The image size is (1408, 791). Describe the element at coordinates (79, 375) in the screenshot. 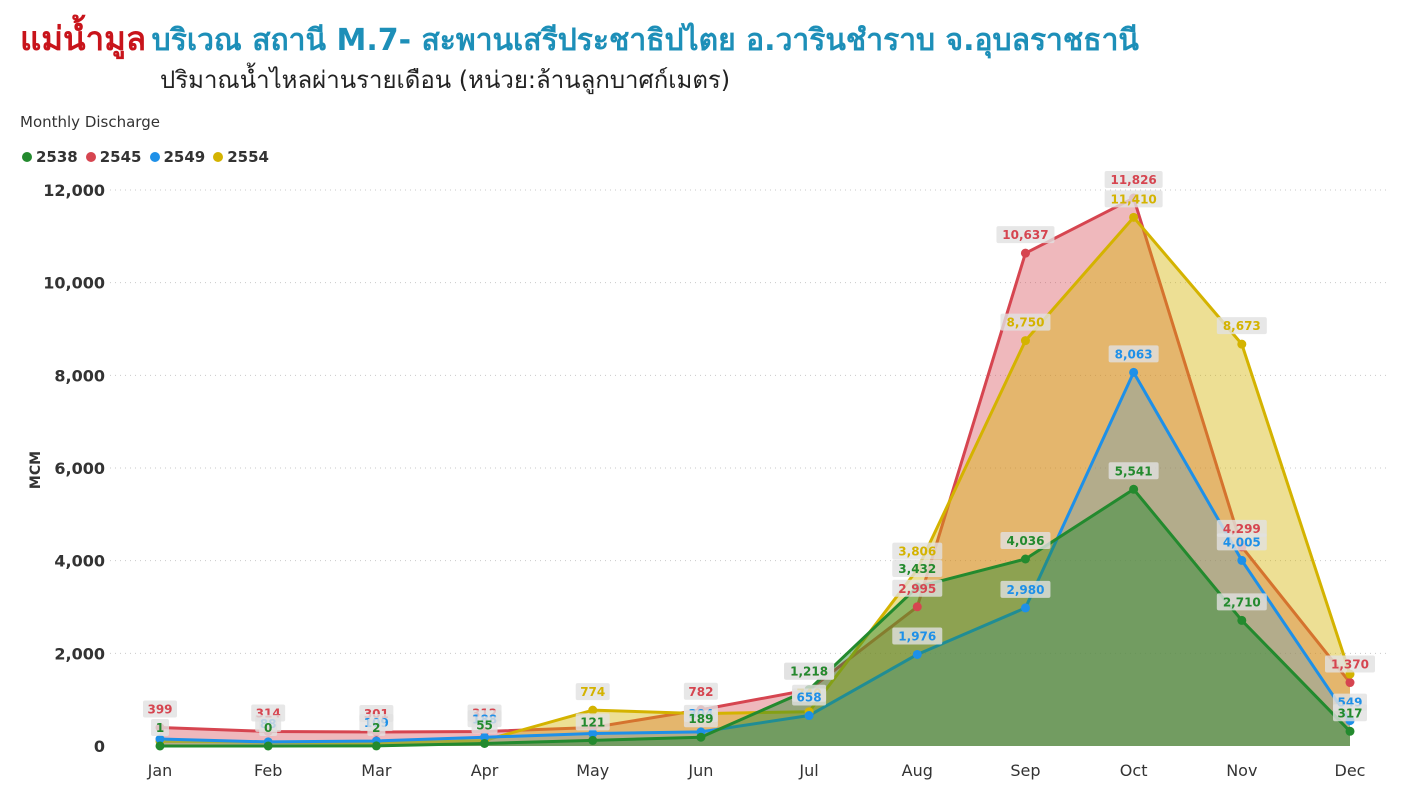

I see `y-tick-label: 8,000` at that location.